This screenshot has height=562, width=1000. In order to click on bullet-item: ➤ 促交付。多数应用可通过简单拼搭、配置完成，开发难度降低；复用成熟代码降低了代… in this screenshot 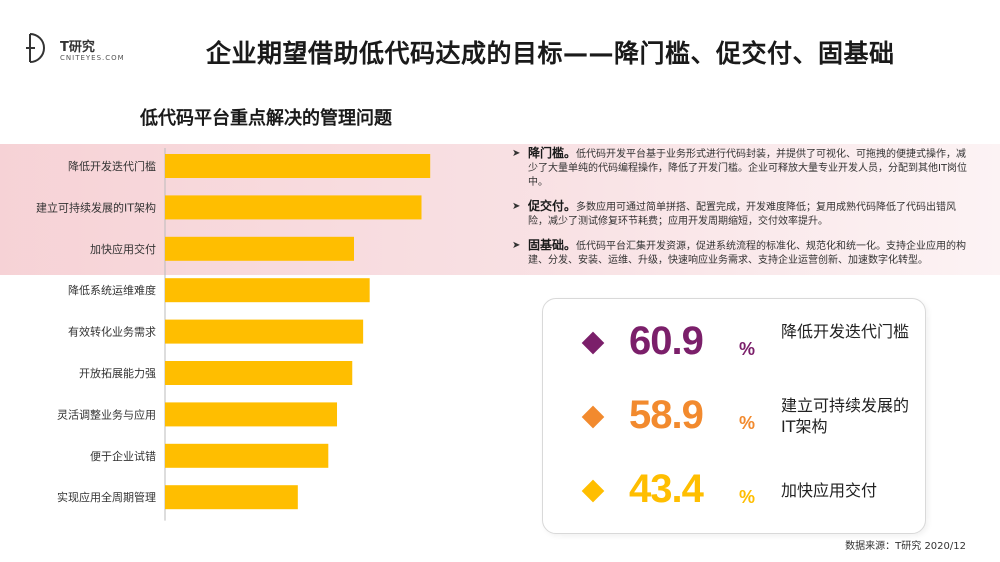, I will do `click(743, 214)`.